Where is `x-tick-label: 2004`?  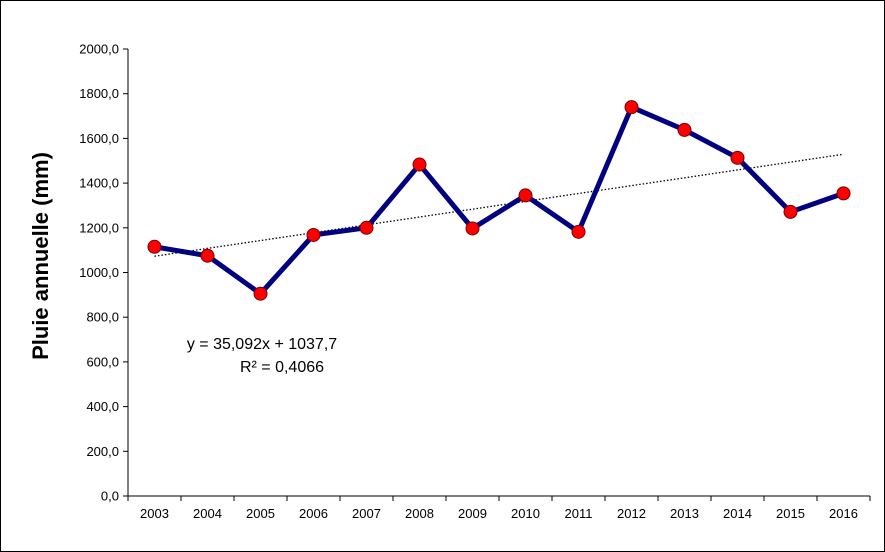 x-tick-label: 2004 is located at coordinates (207, 513).